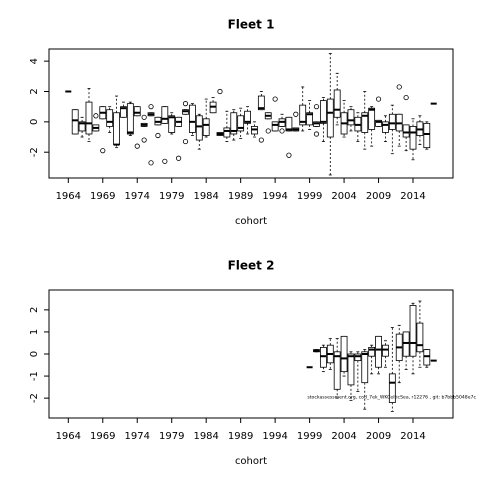  Describe the element at coordinates (205, 436) in the screenshot. I see `x-tick-label: 1984` at that location.